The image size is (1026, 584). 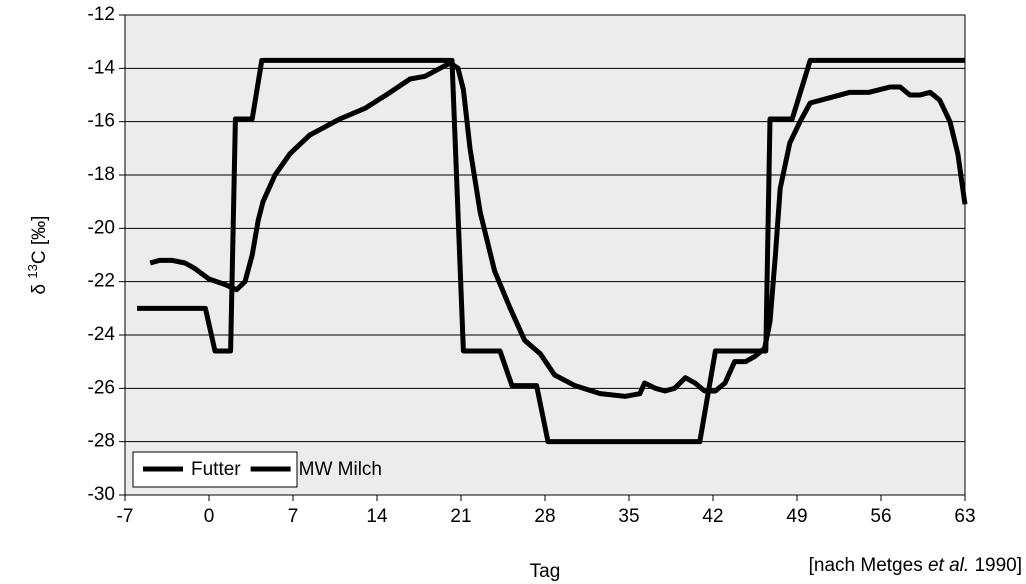 I want to click on y-label-sup: 13, so click(x=32, y=271).